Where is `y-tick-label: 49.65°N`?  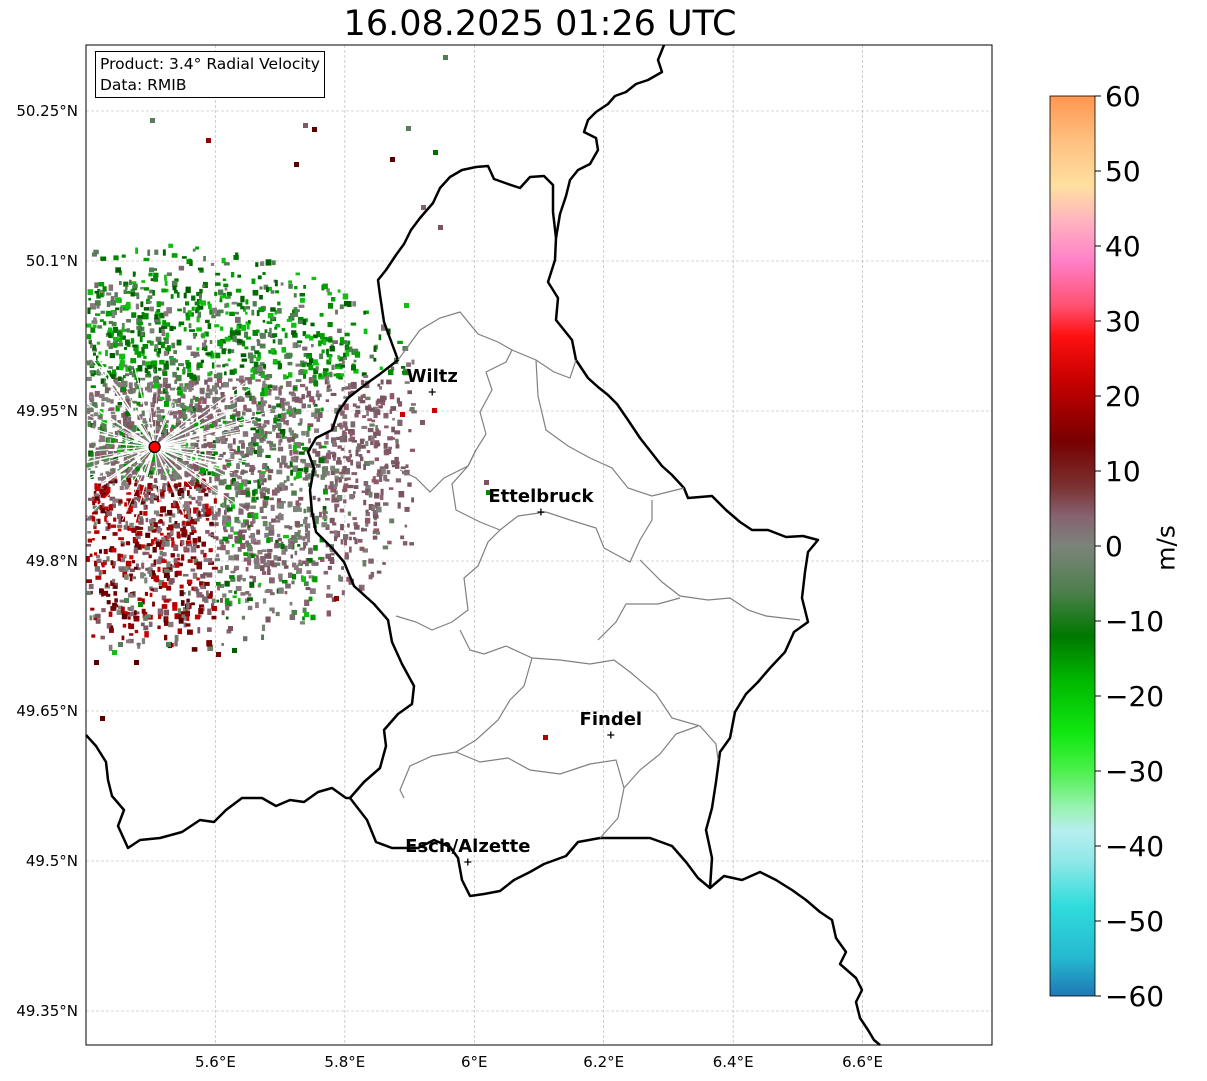 y-tick-label: 49.65°N is located at coordinates (47, 711).